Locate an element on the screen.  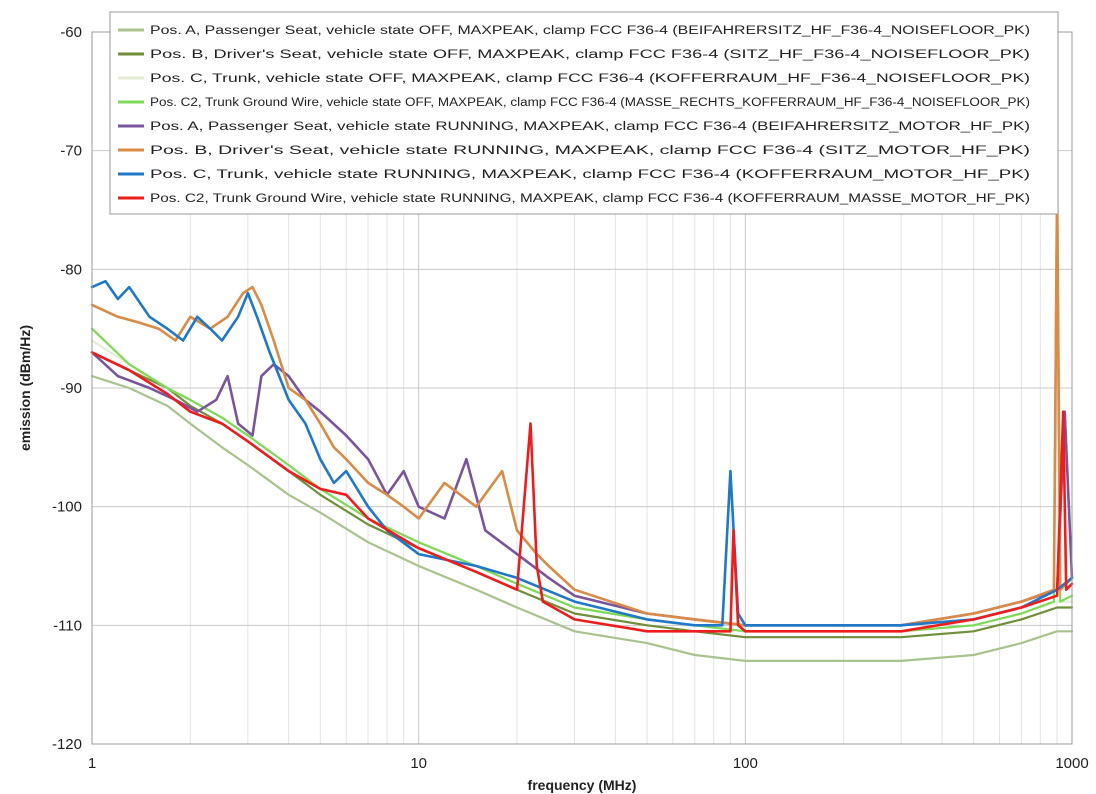
y-tick-label: -60 is located at coordinates (71, 32).